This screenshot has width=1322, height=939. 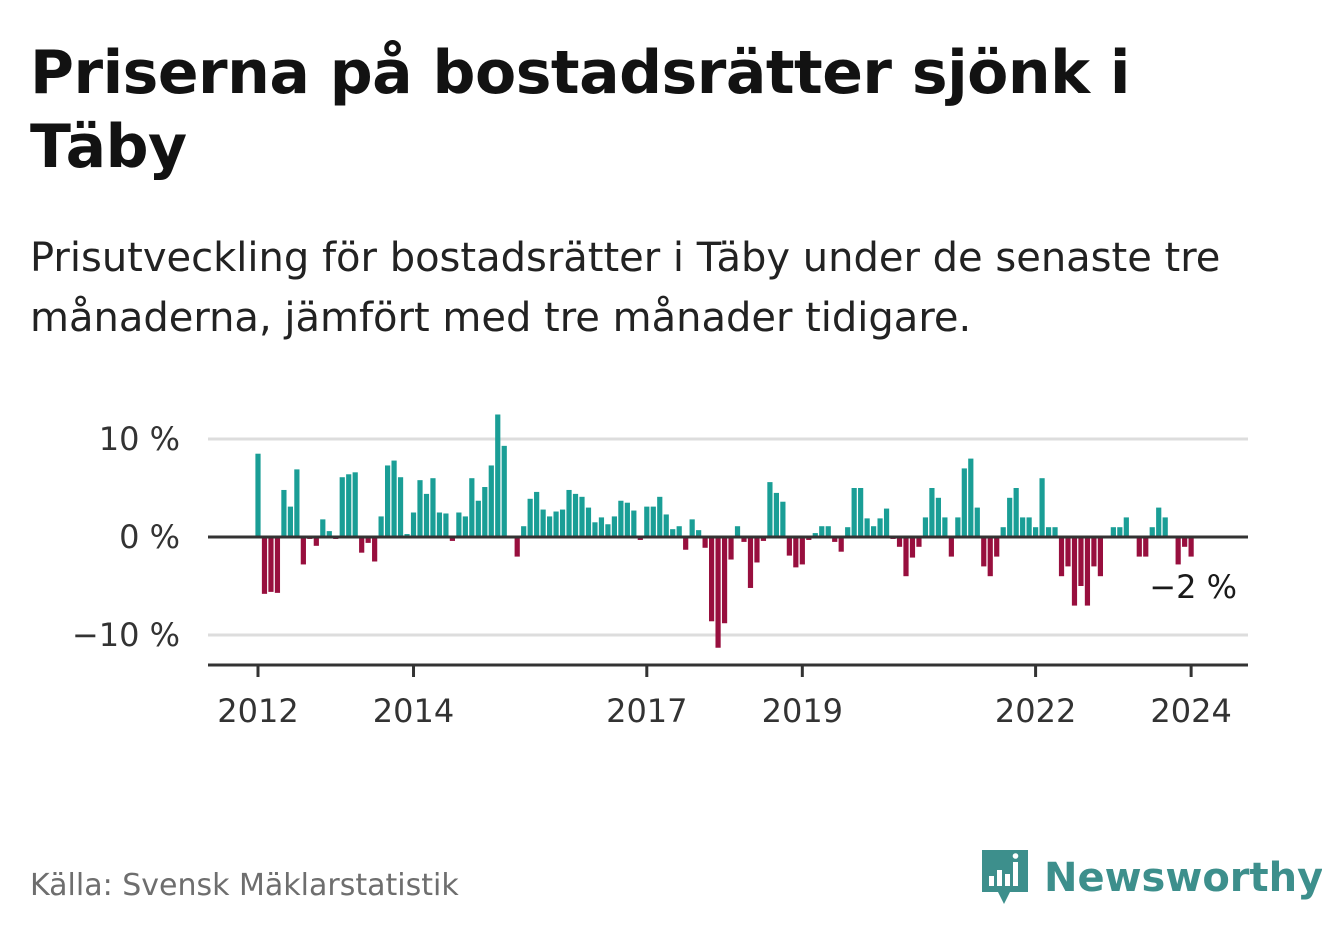 I want to click on brand-name: Newsworthy, so click(x=1183, y=878).